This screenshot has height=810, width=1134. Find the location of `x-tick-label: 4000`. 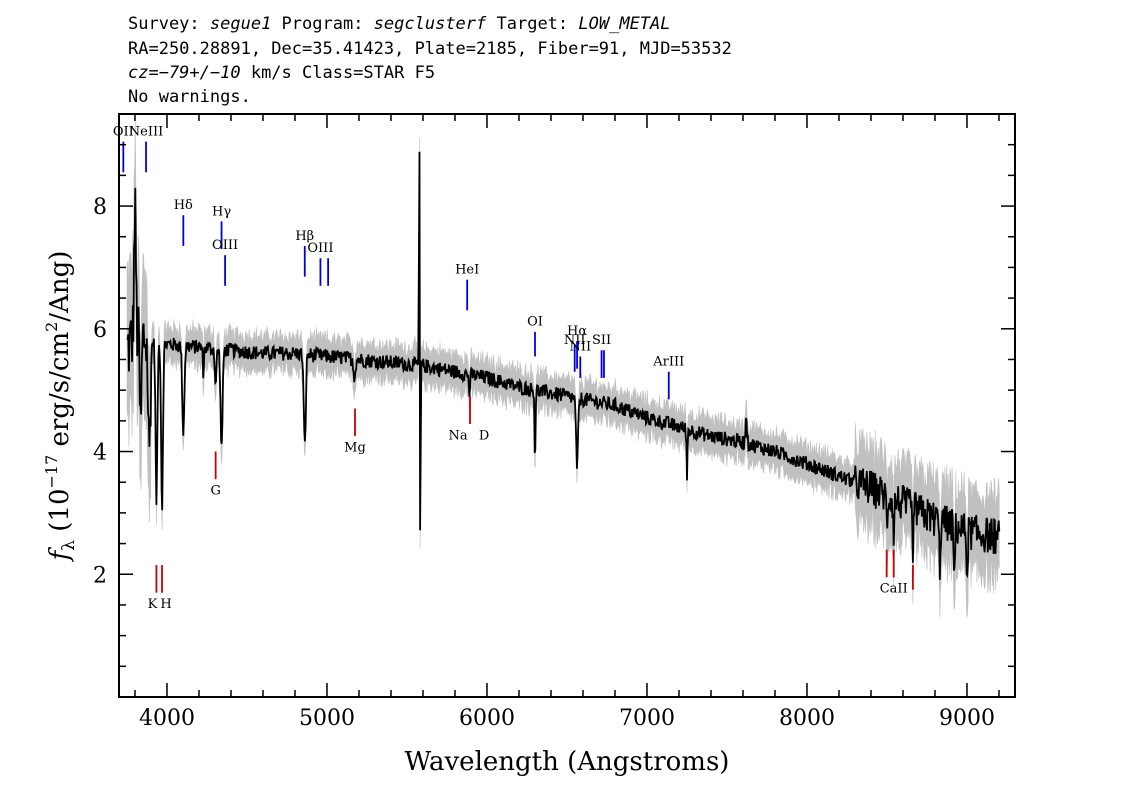

x-tick-label: 4000 is located at coordinates (167, 718).